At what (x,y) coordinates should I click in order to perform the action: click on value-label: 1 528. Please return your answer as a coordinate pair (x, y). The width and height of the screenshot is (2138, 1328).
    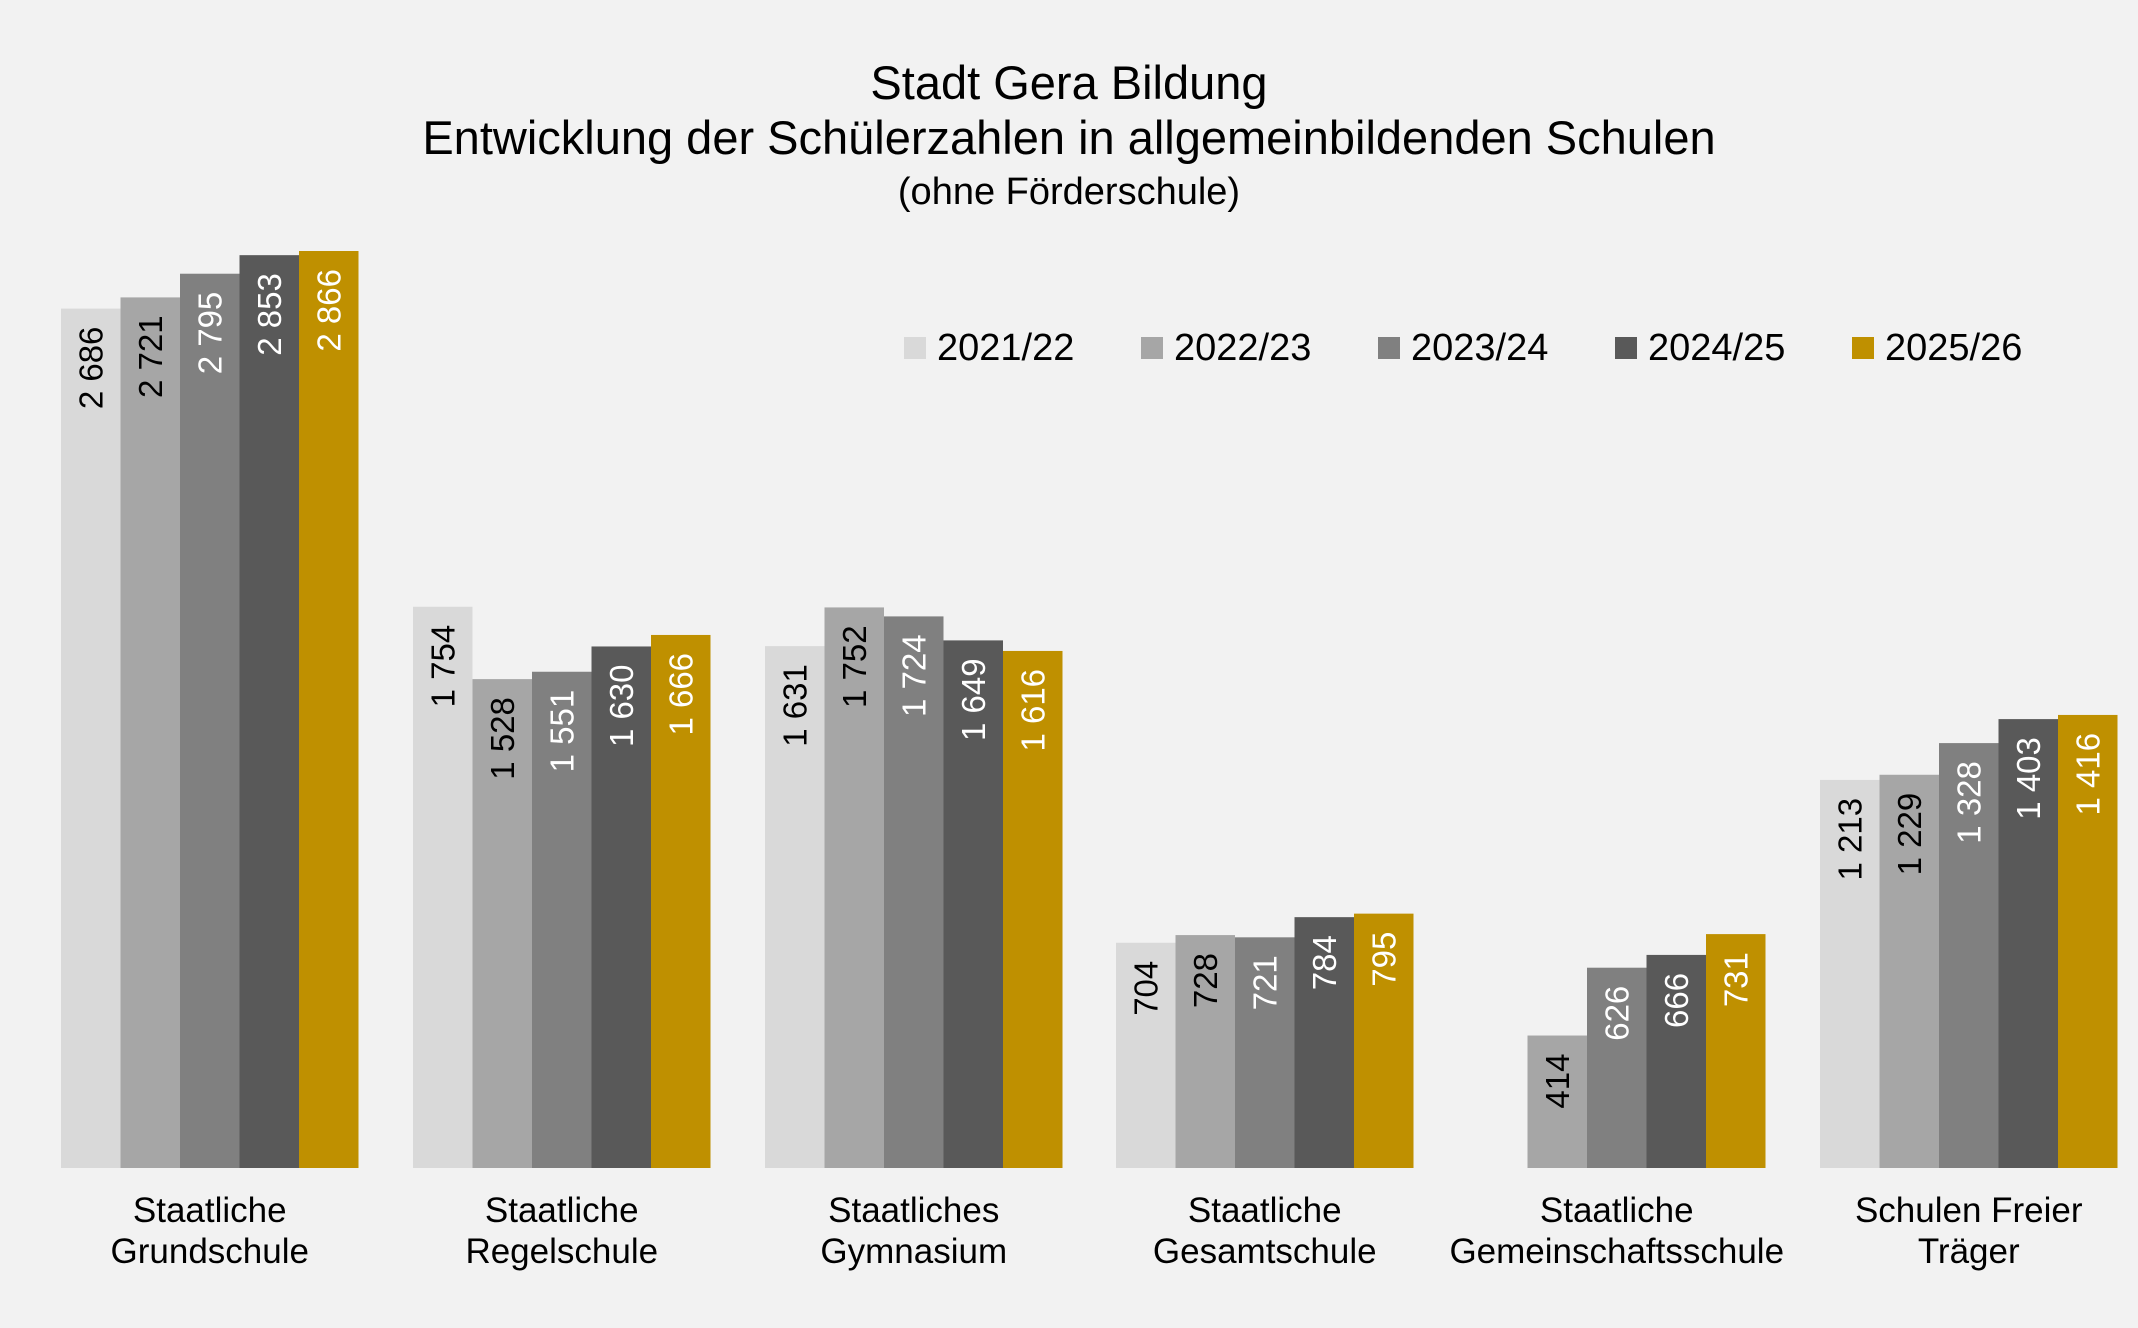
    Looking at the image, I should click on (502, 738).